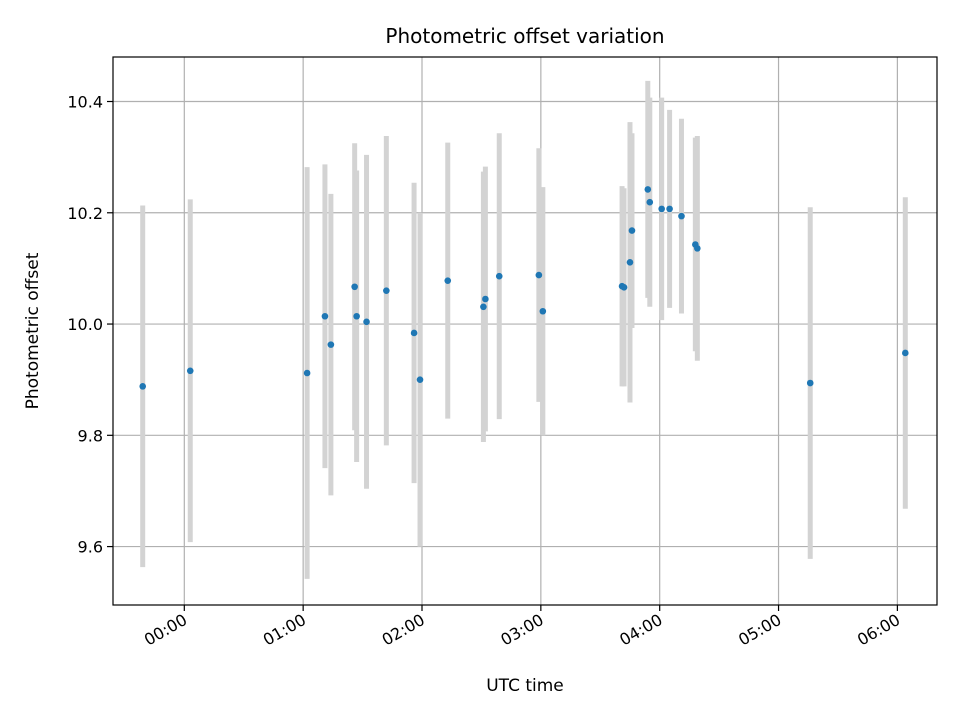 The width and height of the screenshot is (960, 720). Describe the element at coordinates (525, 686) in the screenshot. I see `x-axis-label: UTC time` at that location.